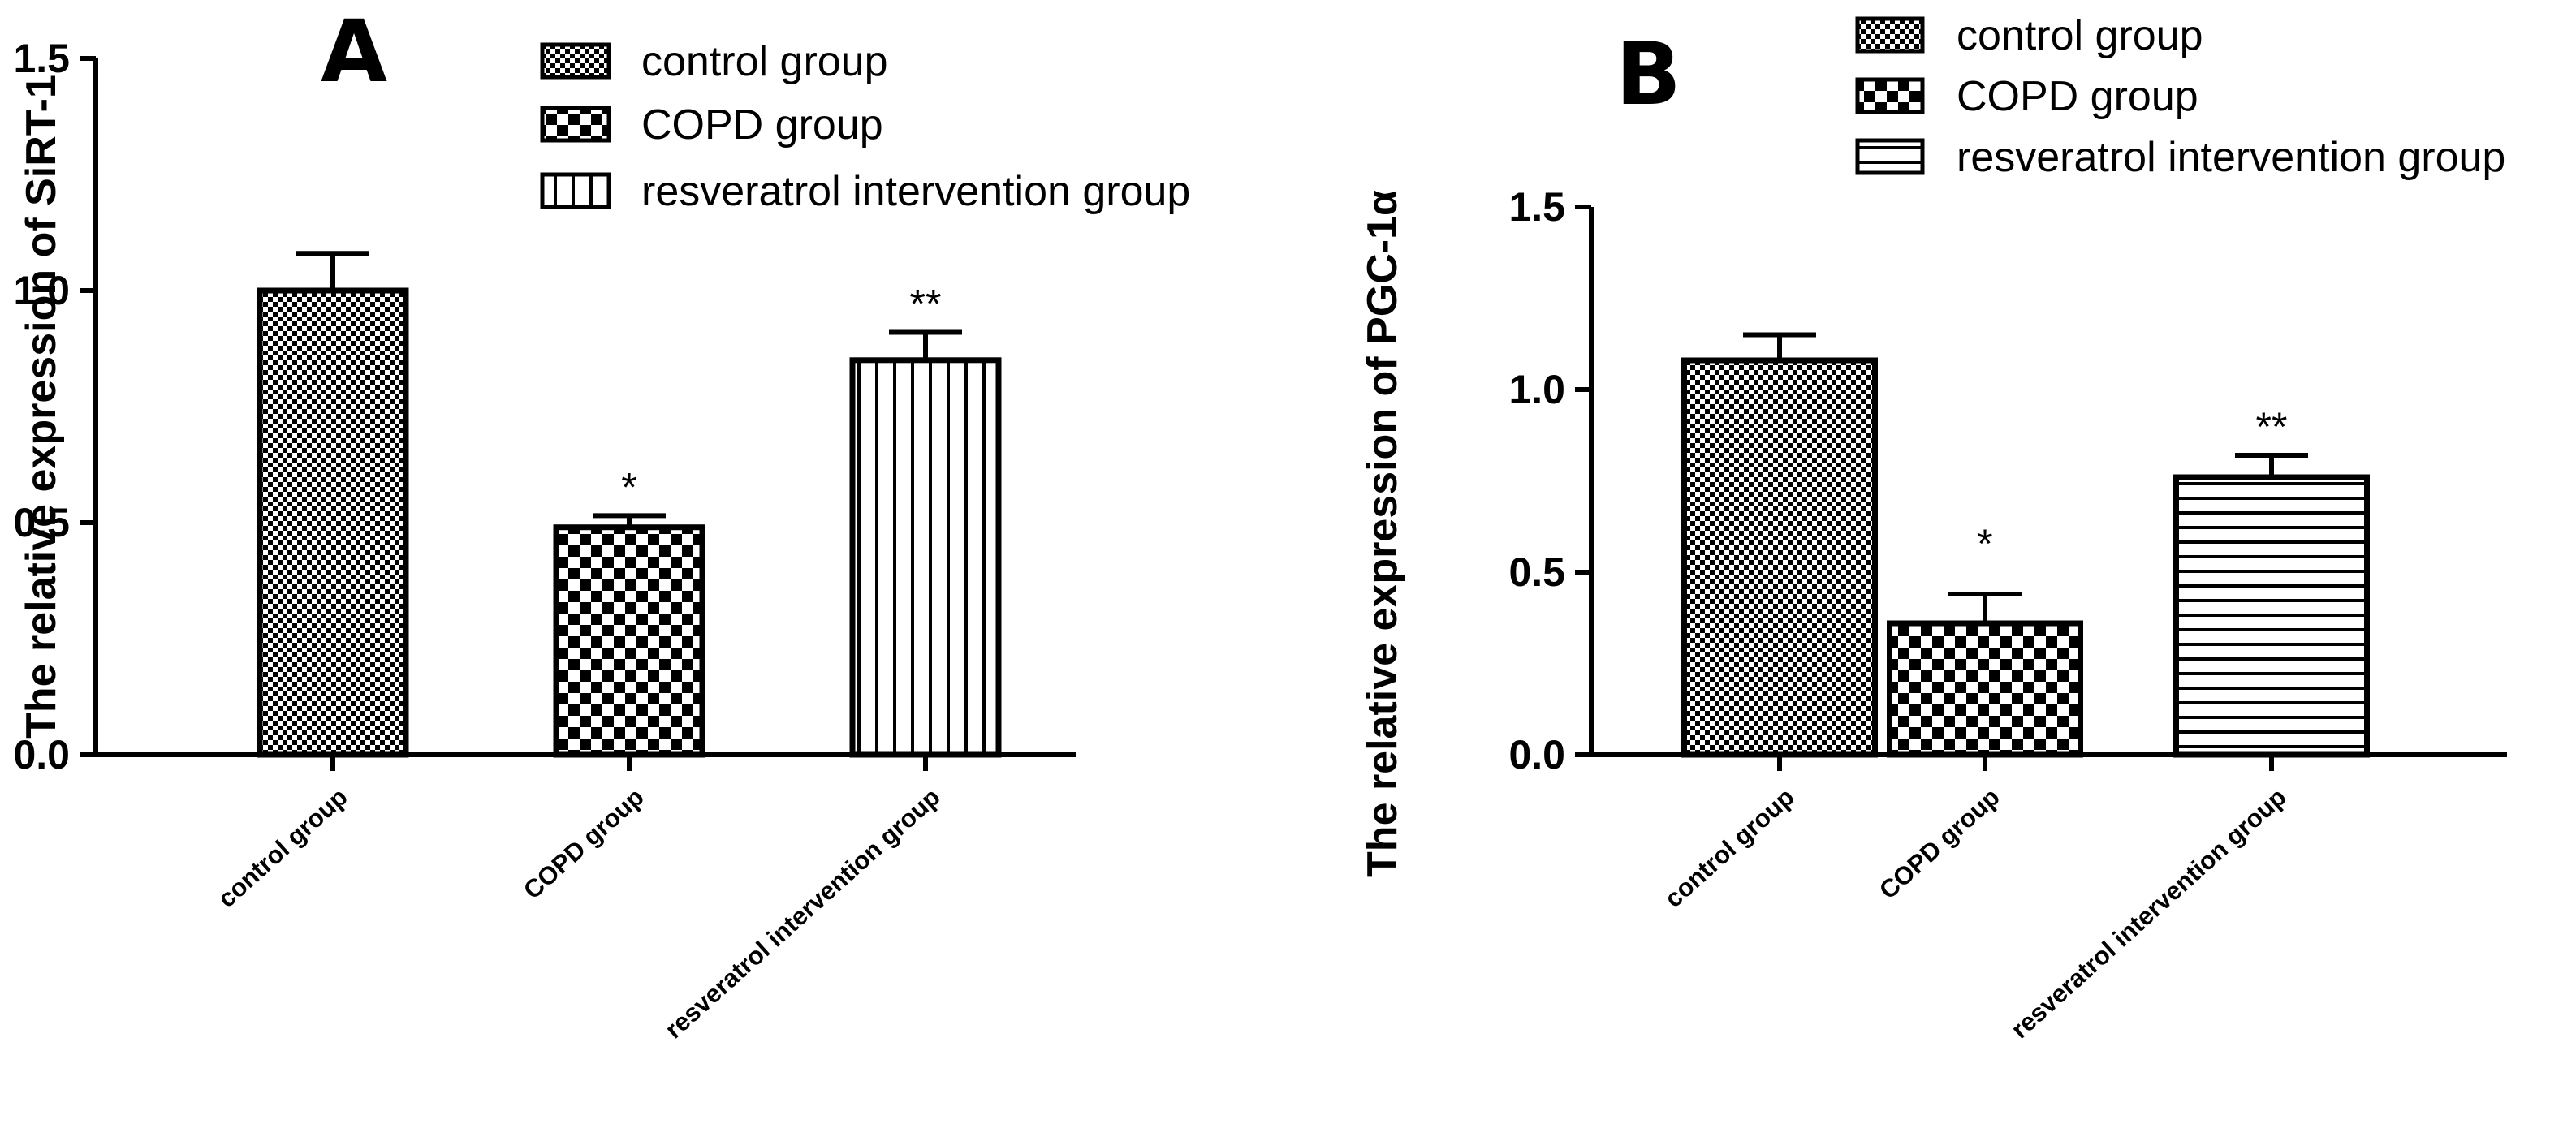 The height and width of the screenshot is (1124, 2576). What do you see at coordinates (926, 303) in the screenshot?
I see `panel-a-significance-2: **` at bounding box center [926, 303].